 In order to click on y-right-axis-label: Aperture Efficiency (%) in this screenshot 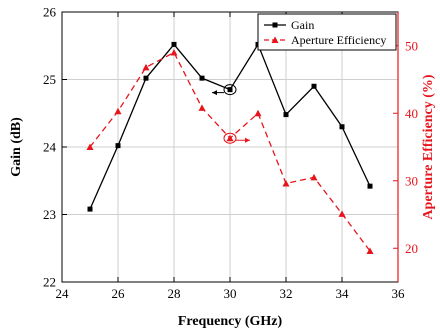, I will do `click(428, 146)`.